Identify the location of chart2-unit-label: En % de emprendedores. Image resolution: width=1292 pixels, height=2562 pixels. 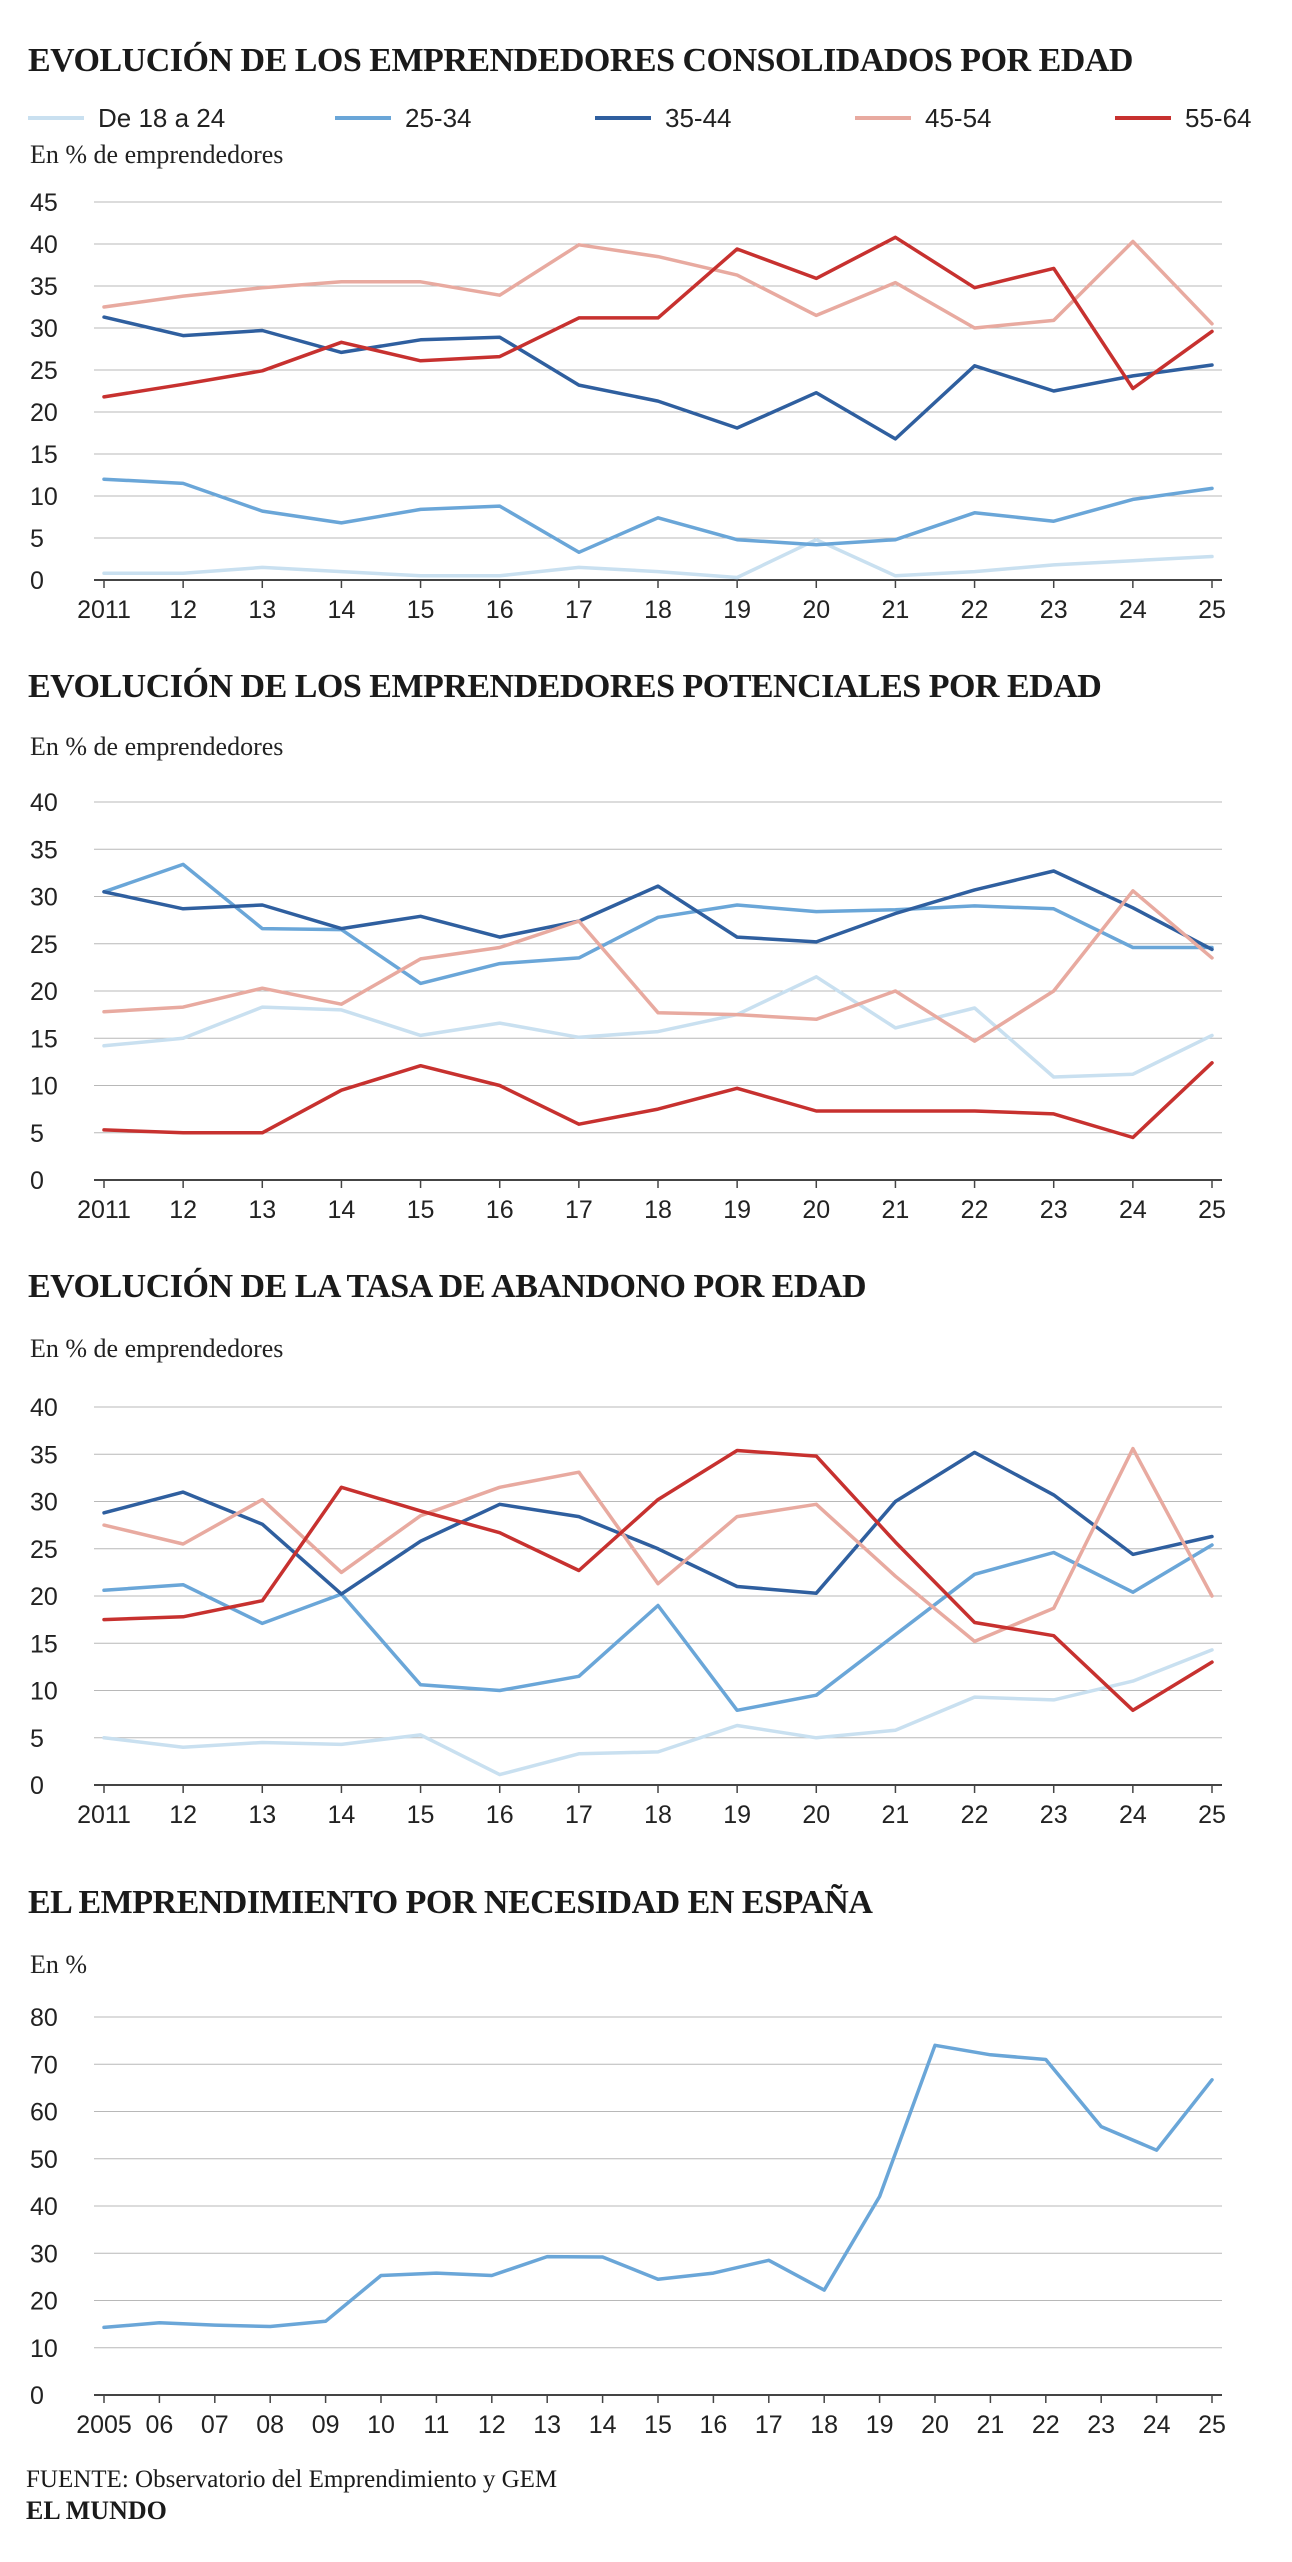
(157, 746).